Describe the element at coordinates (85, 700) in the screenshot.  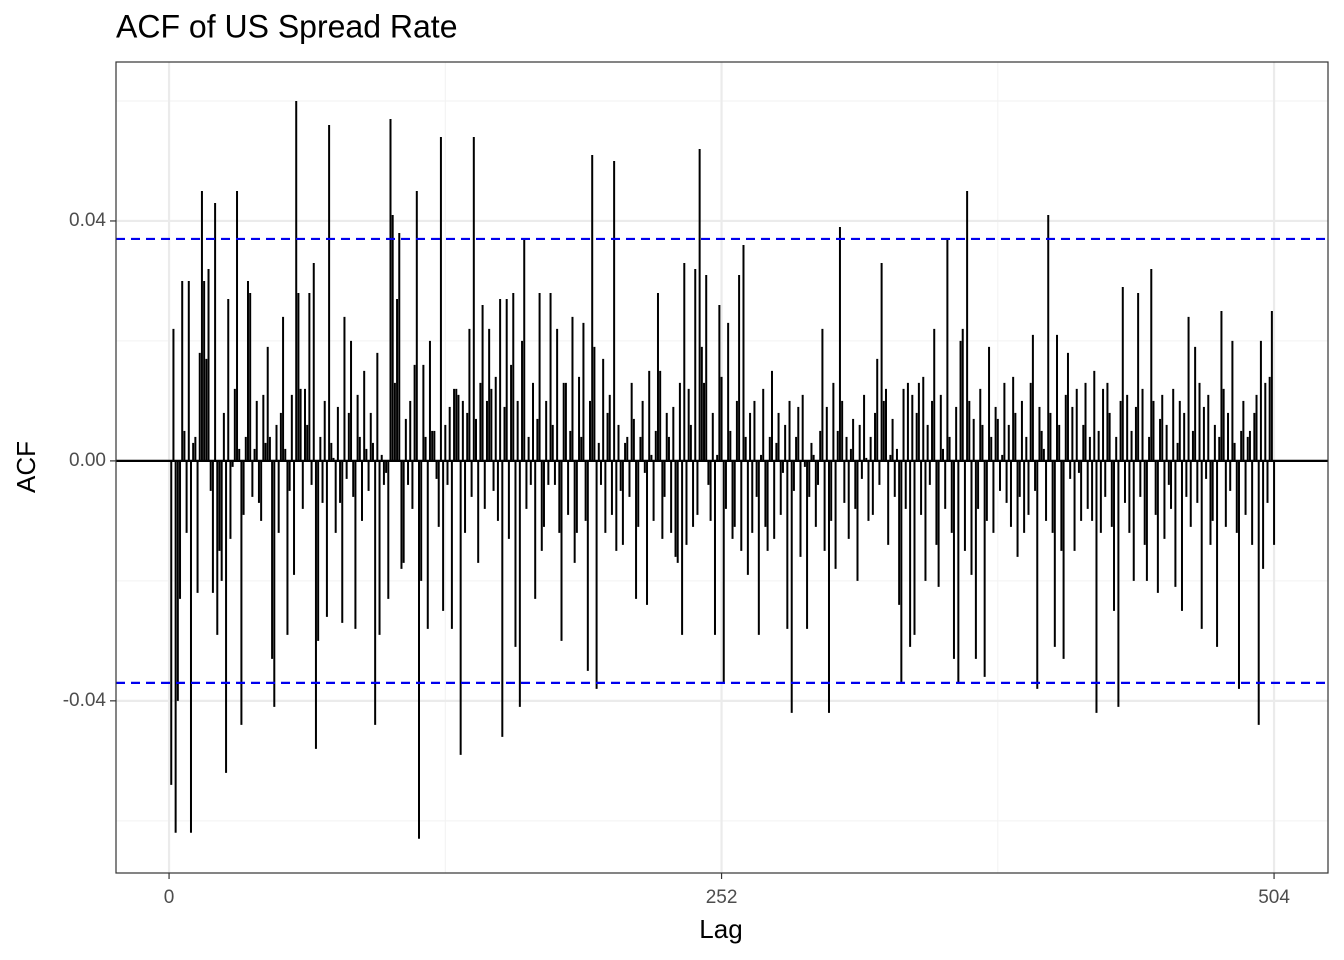
I see `y-tick-label: -0.04` at that location.